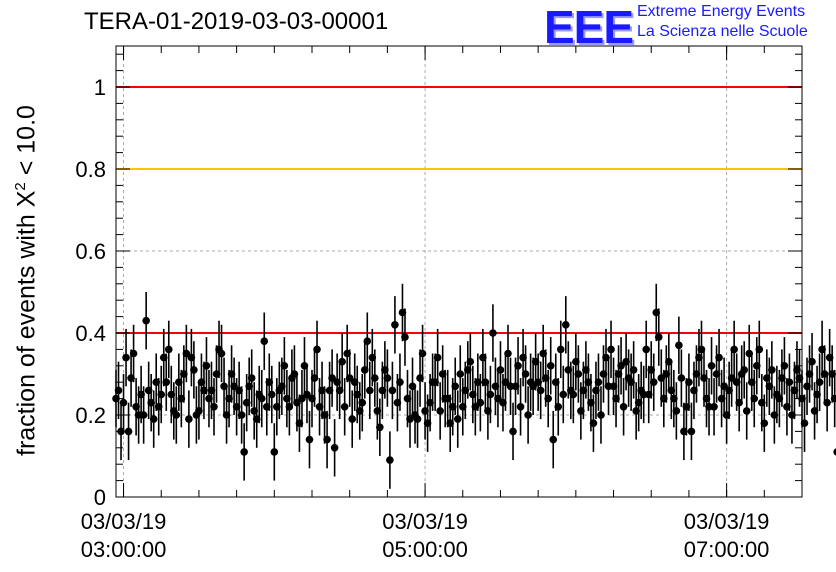 The width and height of the screenshot is (836, 572). I want to click on y-tick-label: 0, so click(100, 497).